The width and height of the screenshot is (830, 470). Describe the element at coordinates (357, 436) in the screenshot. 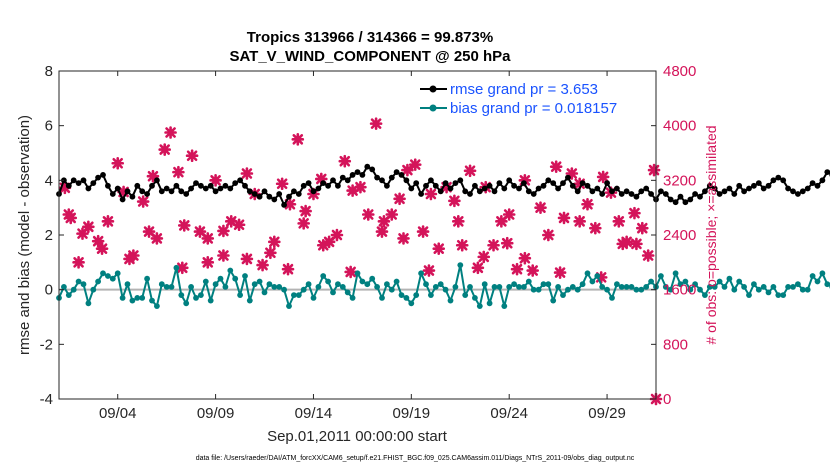

I see `x-axis-label: Sep.01,2011 00:00:00 start` at that location.